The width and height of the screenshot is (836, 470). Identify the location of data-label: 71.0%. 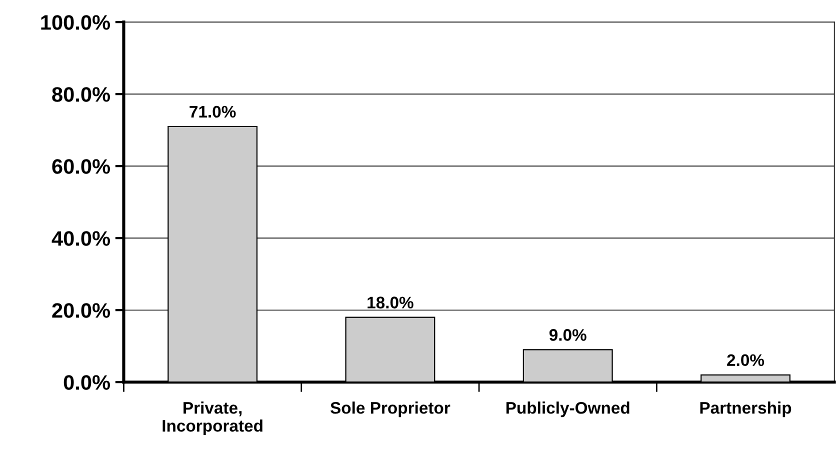
(213, 112).